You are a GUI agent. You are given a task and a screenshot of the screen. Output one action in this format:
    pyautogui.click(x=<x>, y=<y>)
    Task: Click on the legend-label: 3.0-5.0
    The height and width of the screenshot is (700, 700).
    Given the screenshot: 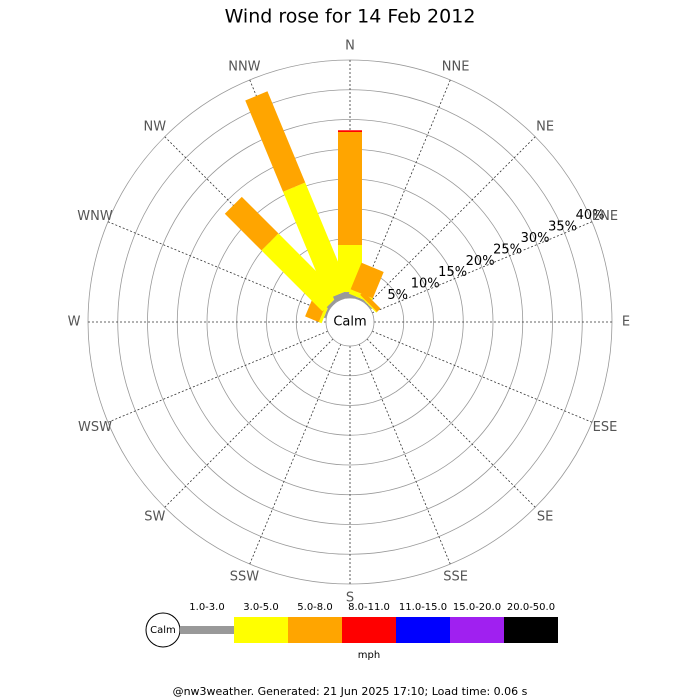 What is the action you would take?
    pyautogui.click(x=260, y=607)
    